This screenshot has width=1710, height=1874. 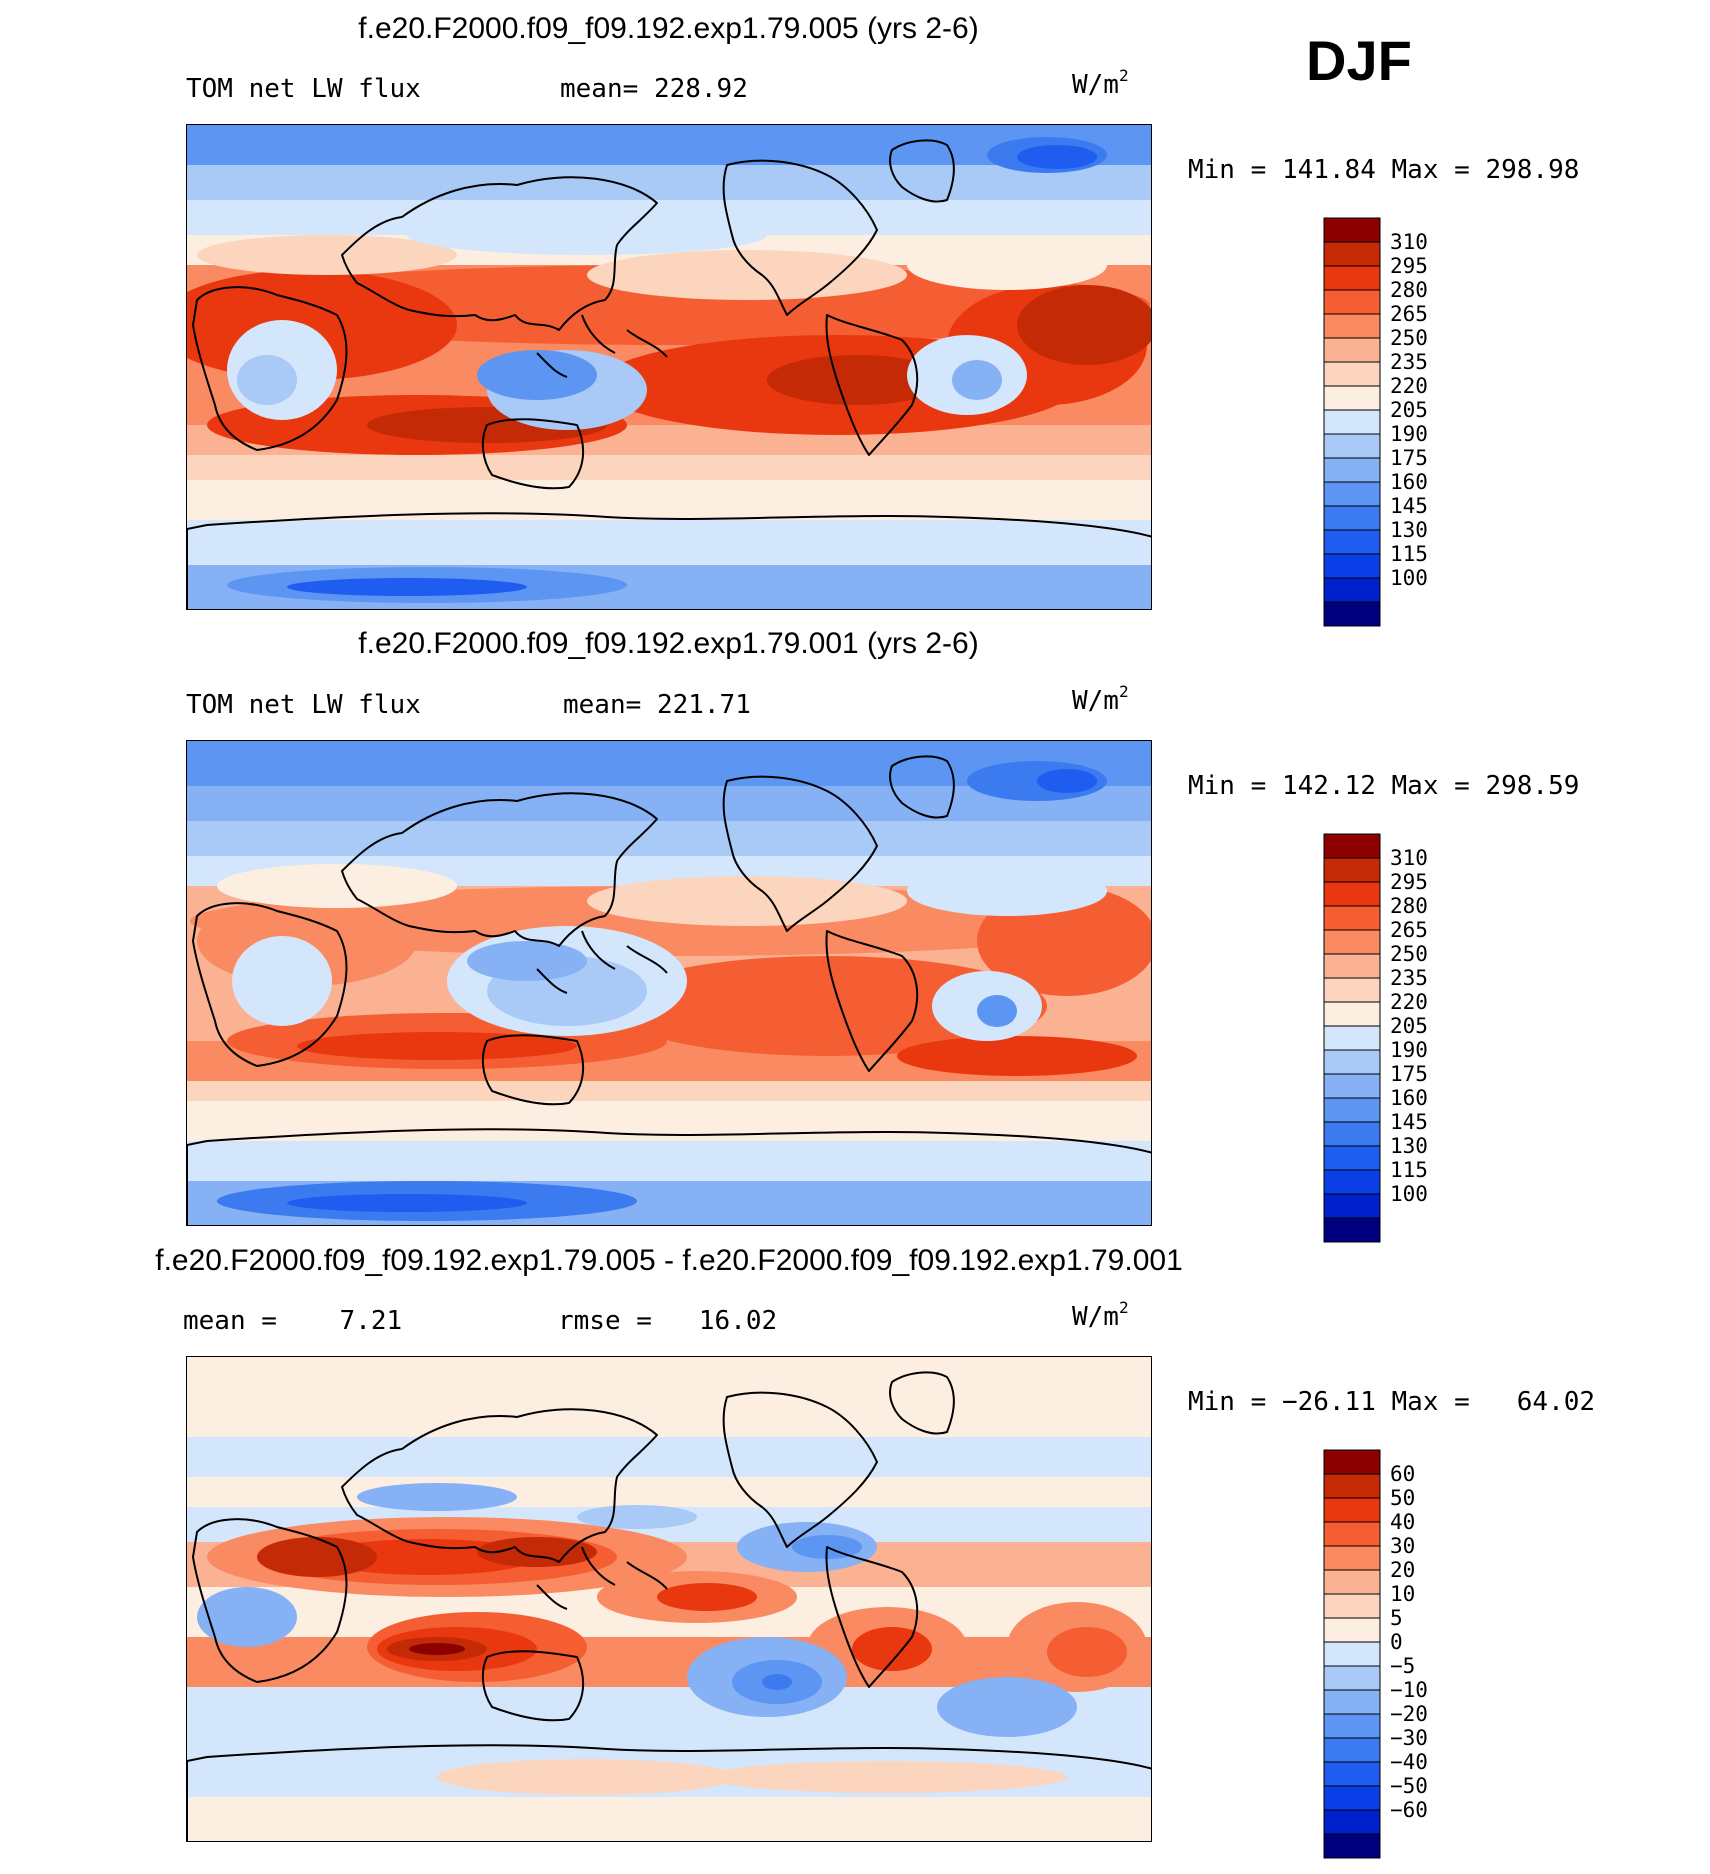 What do you see at coordinates (669, 1819) in the screenshot?
I see `panel-3-latitude-band` at bounding box center [669, 1819].